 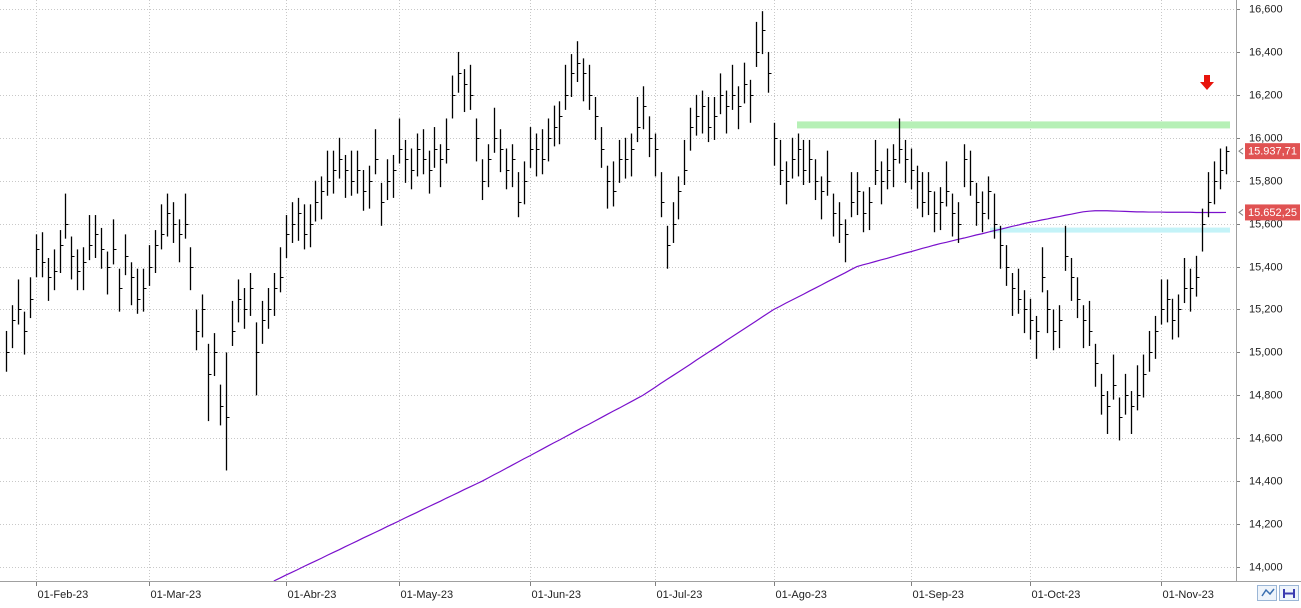 What do you see at coordinates (63, 595) in the screenshot?
I see `x-tick-label: 01-Feb-23` at bounding box center [63, 595].